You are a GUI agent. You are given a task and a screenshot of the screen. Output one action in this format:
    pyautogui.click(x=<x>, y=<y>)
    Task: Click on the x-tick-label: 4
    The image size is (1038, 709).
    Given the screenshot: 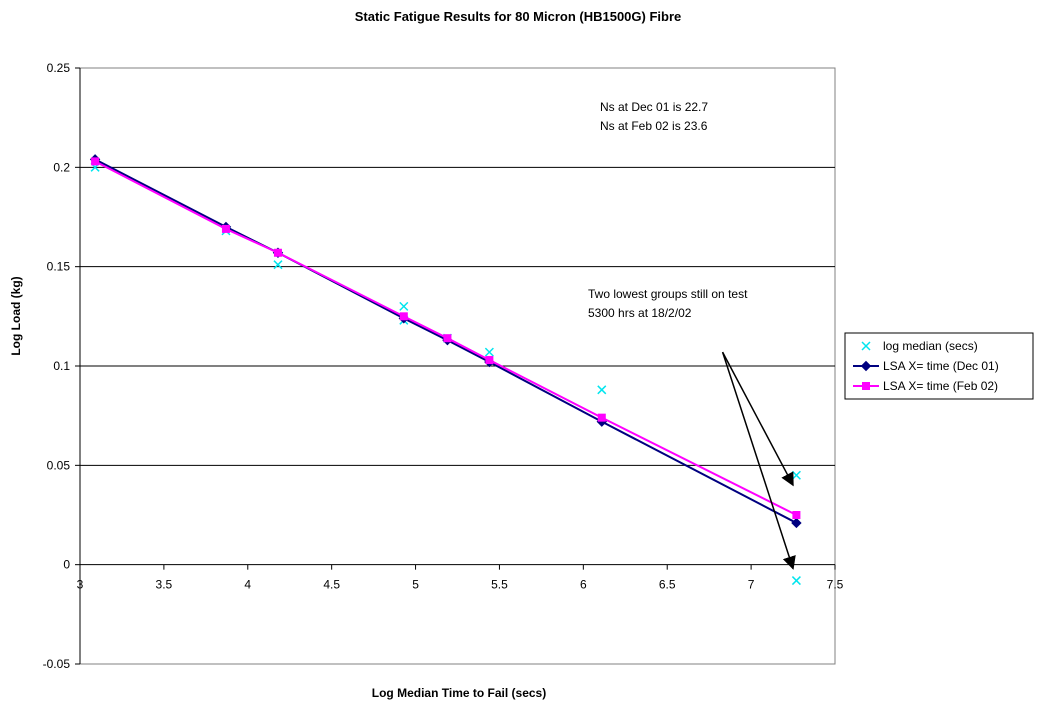 What is the action you would take?
    pyautogui.click(x=247, y=585)
    